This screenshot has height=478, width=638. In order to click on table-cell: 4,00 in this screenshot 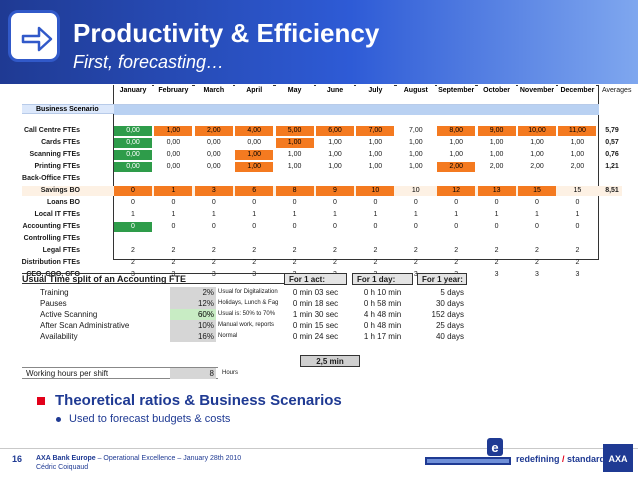, I will do `click(254, 131)`.